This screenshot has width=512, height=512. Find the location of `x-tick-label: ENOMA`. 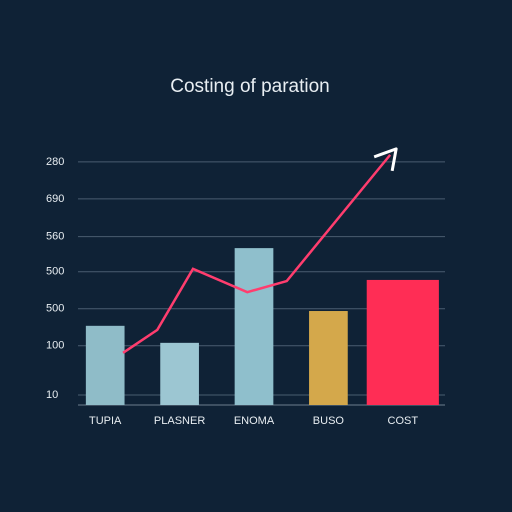

x-tick-label: ENOMA is located at coordinates (254, 421).